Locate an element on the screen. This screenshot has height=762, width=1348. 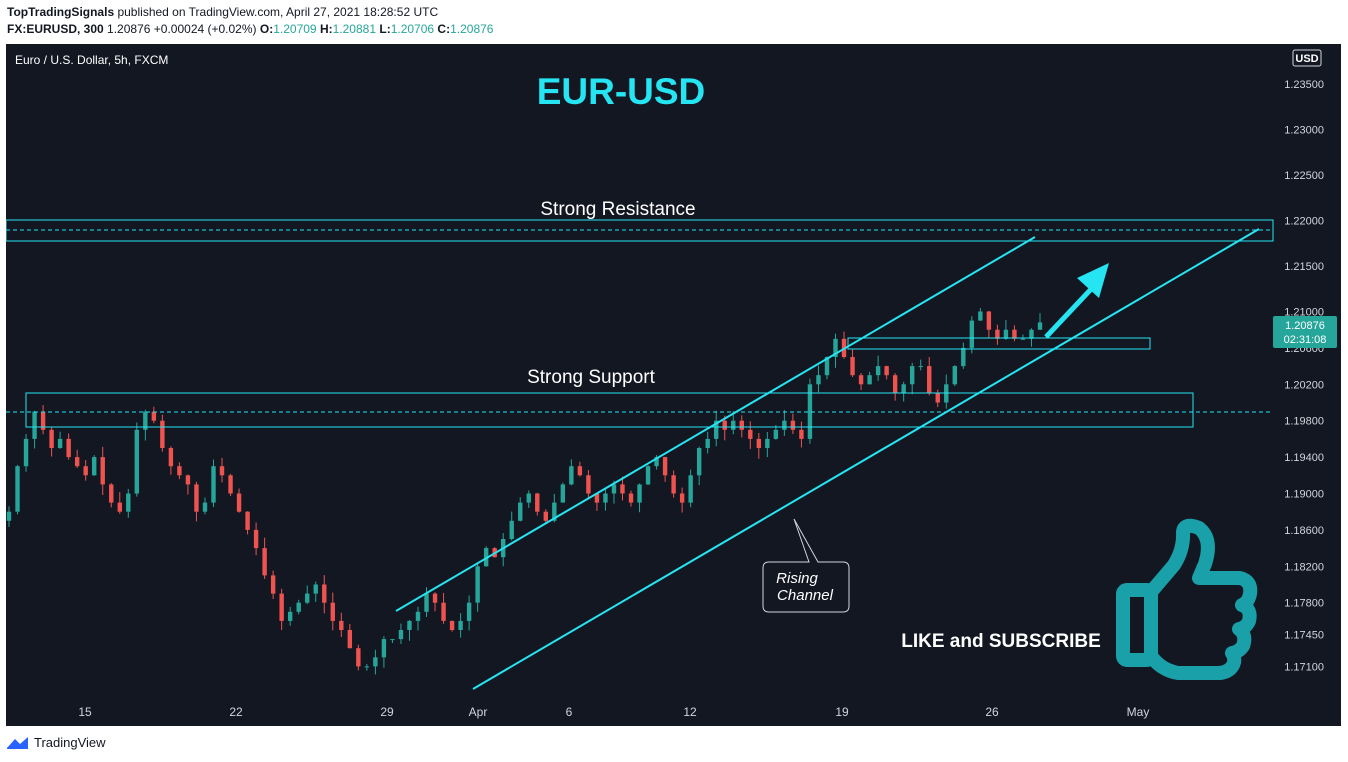
last-price: 1.20876 is located at coordinates (129, 29).